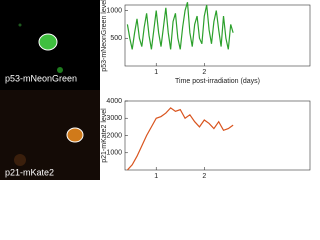 The width and height of the screenshot is (320, 240). Describe the element at coordinates (217, 81) in the screenshot. I see `x-axis-label: Time post-irradiation (days)` at that location.